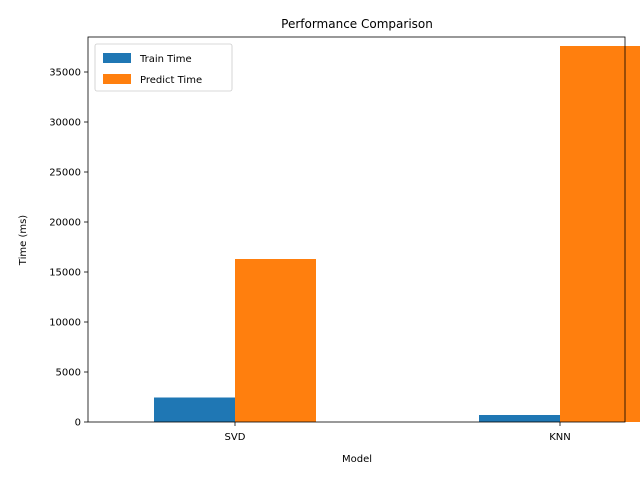 The image size is (640, 484). Describe the element at coordinates (117, 58) in the screenshot. I see `legend-swatch-train-time` at that location.